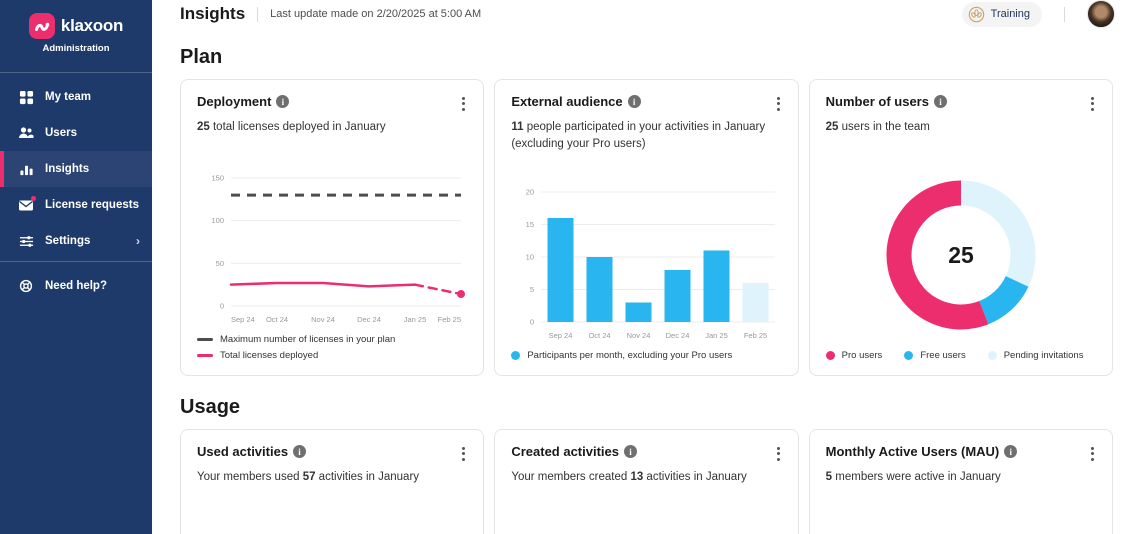  Describe the element at coordinates (92, 205) in the screenshot. I see `sidebar-item-label: License requests` at that location.